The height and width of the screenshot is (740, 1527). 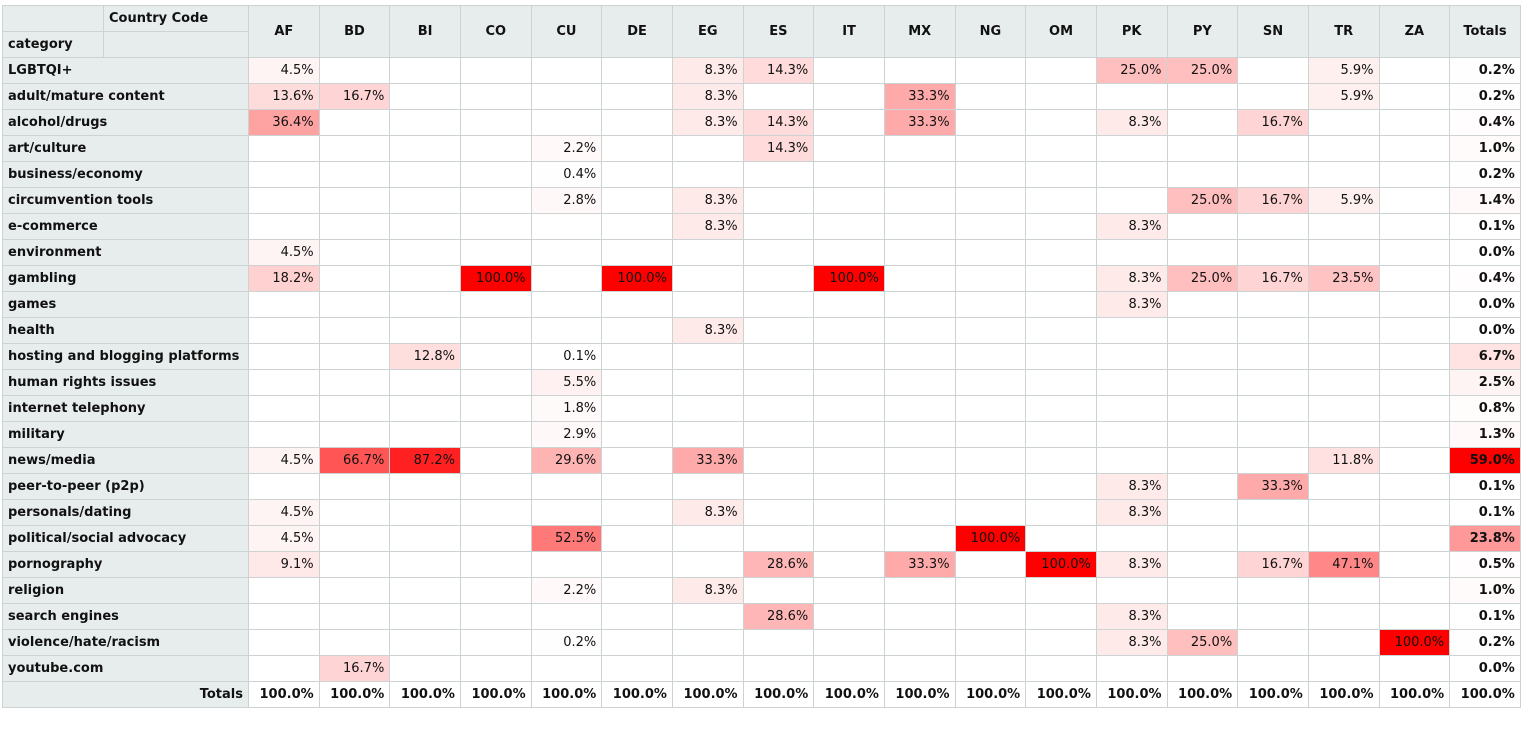 I want to click on row-label: alcohol/drugs, so click(x=125, y=122).